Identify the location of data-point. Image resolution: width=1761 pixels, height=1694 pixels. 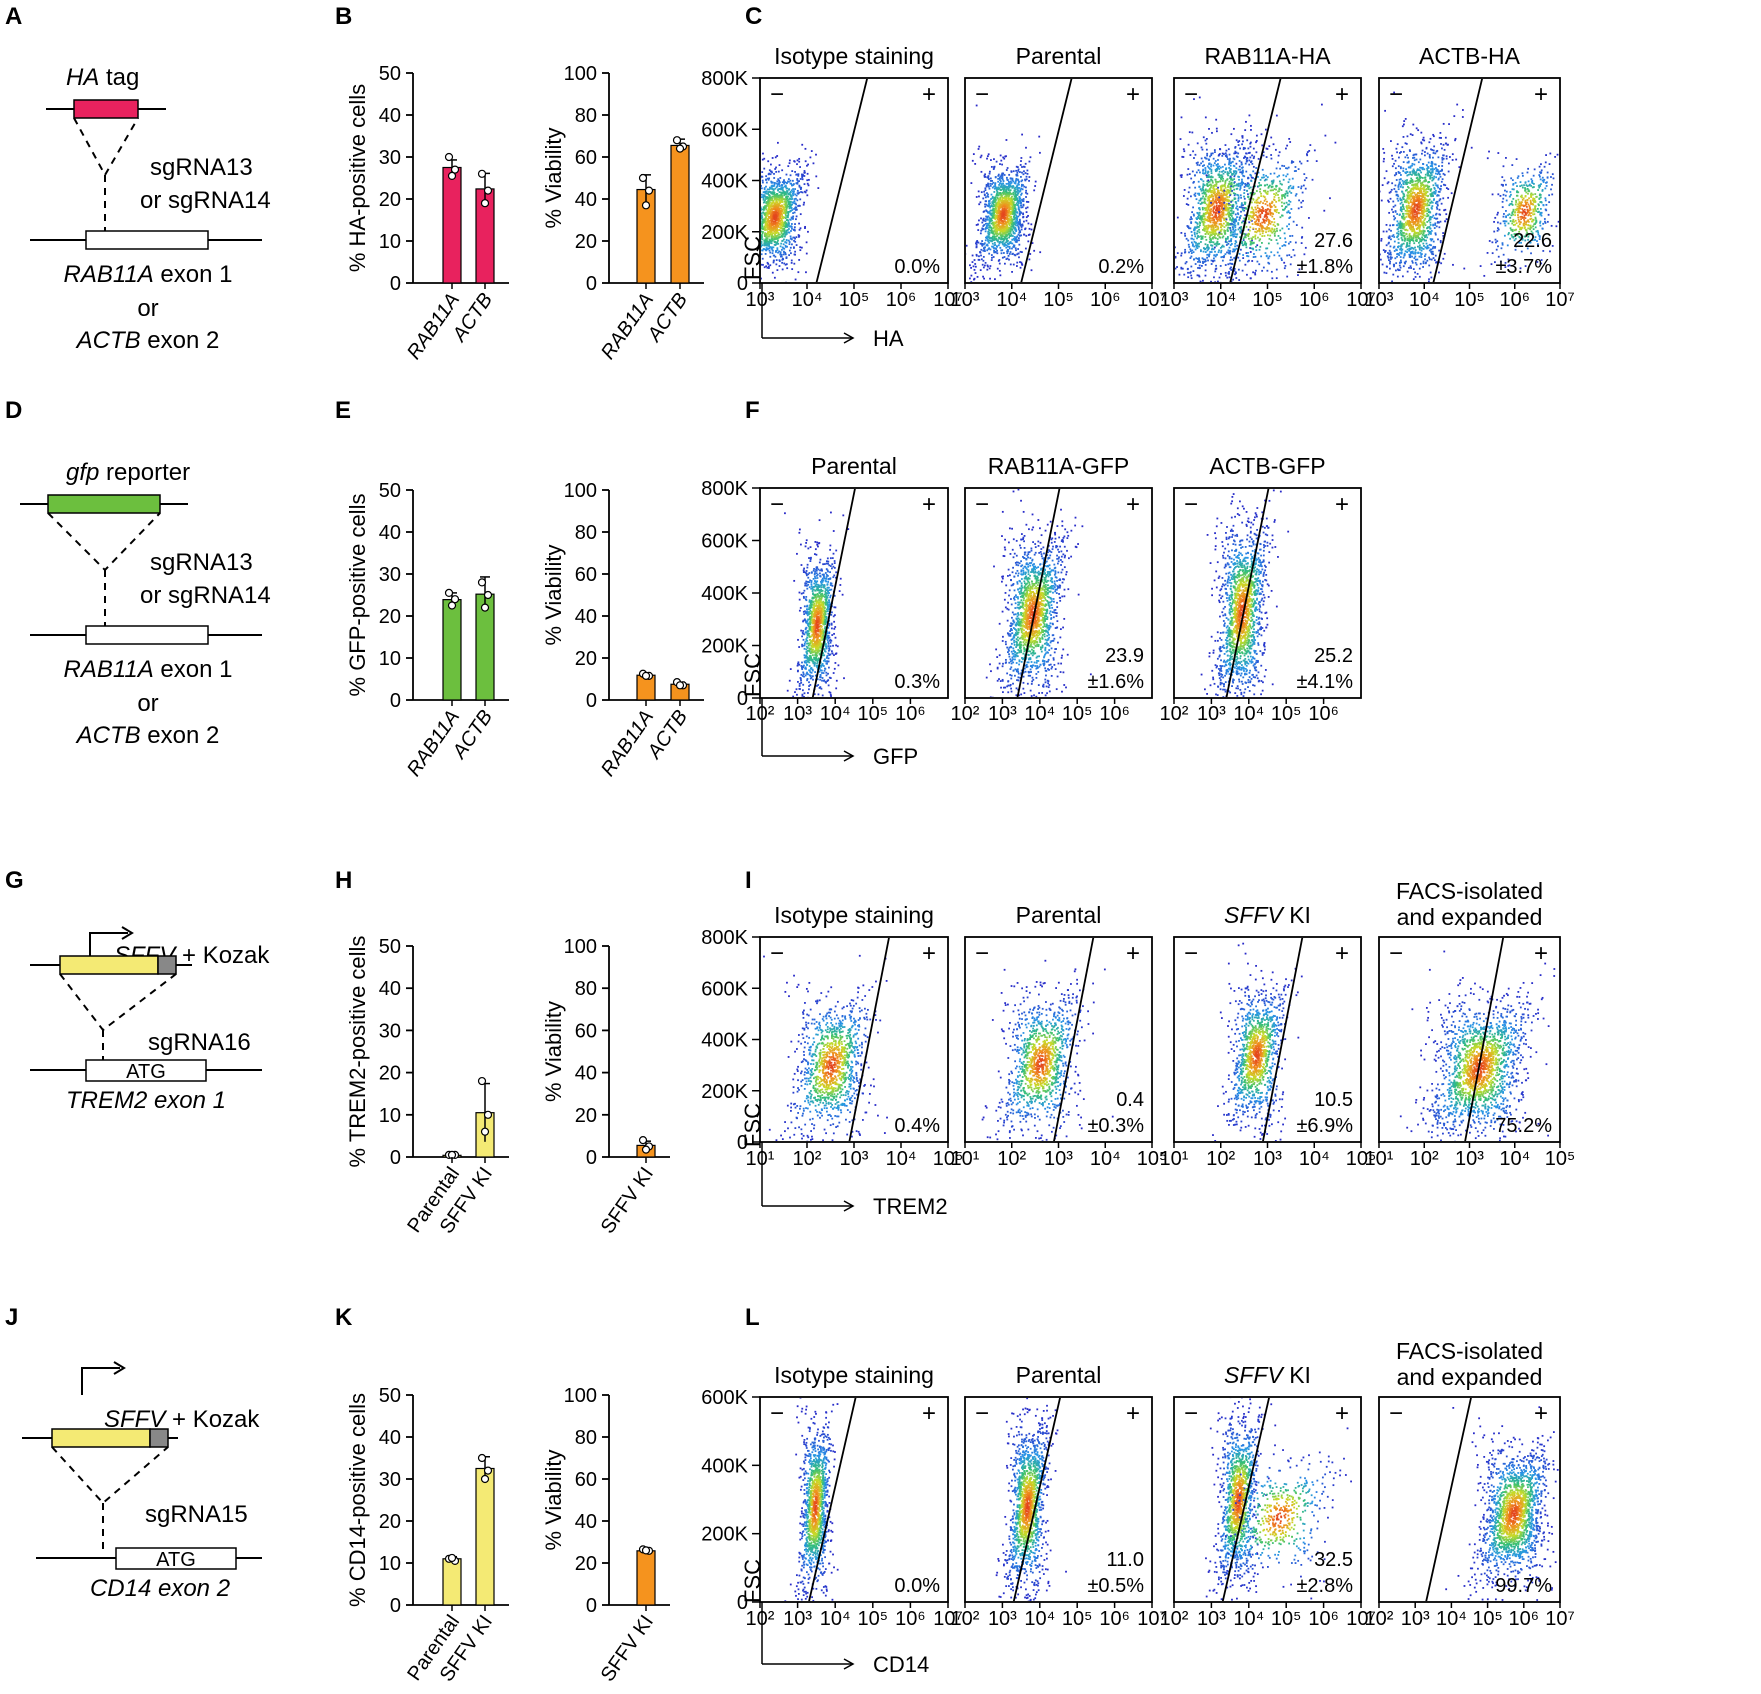
(482, 173).